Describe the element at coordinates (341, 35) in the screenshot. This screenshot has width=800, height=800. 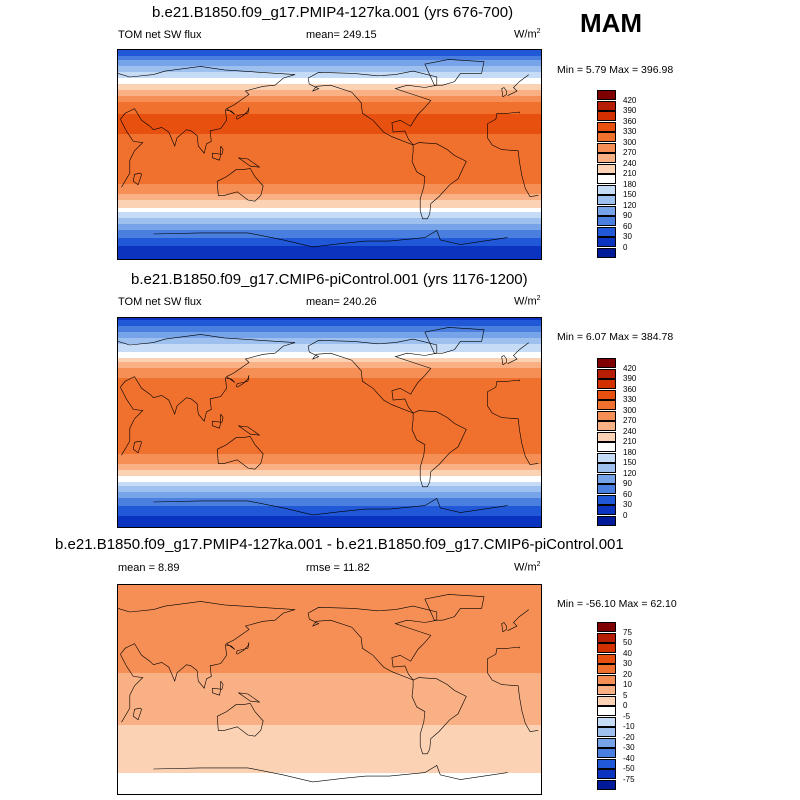
I see `panel-1-center-label: mean= 249.15` at that location.